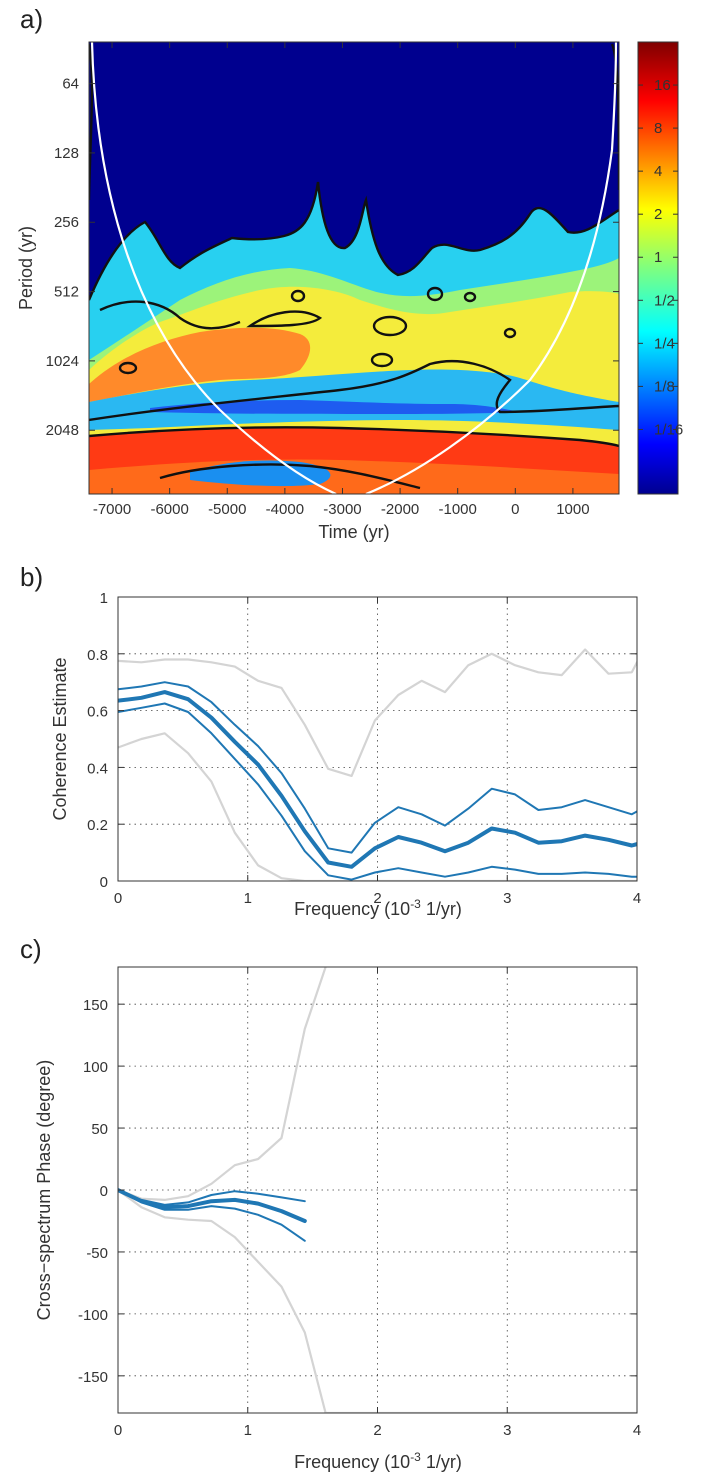  I want to click on x-tick-label-a: -2000, so click(400, 509).